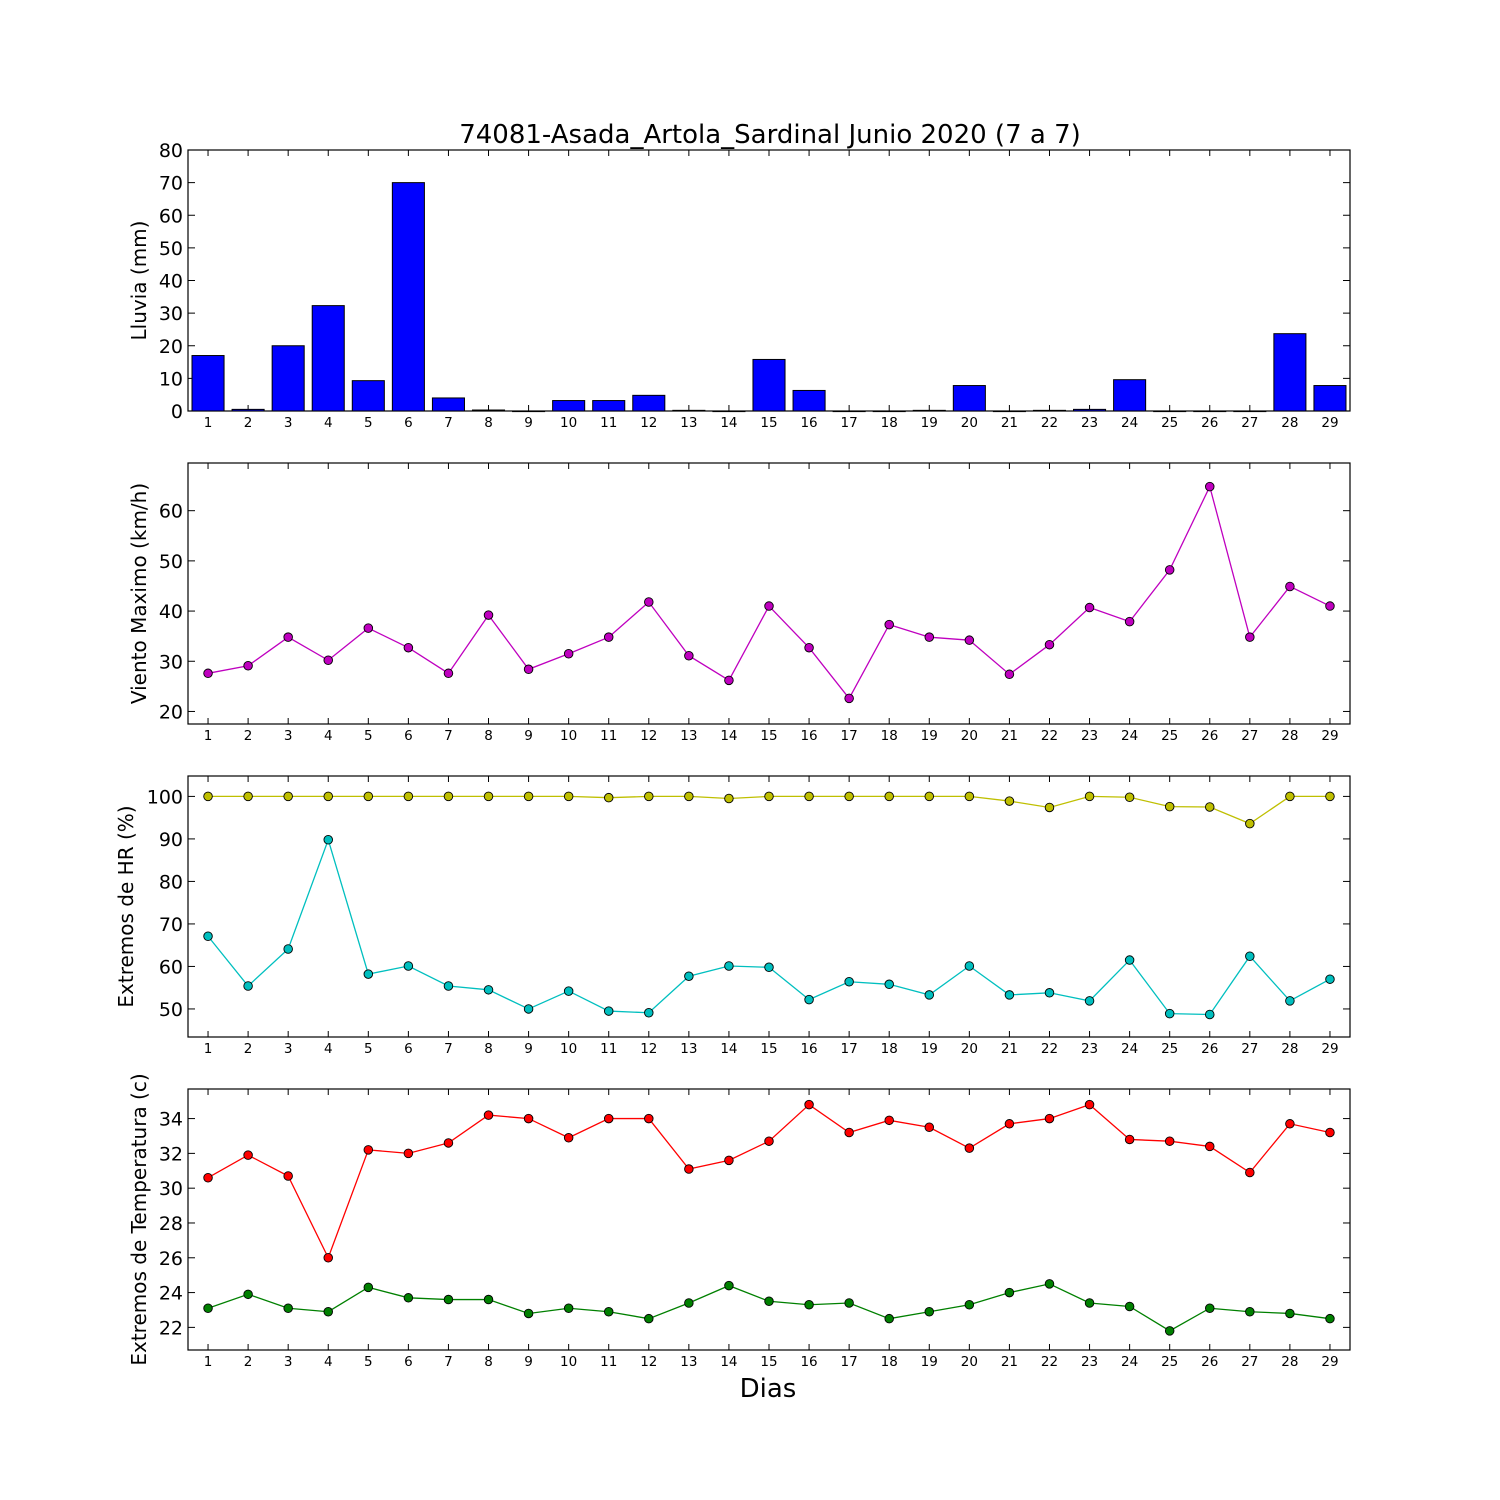  Describe the element at coordinates (808, 1049) in the screenshot. I see `humidity-xtick-label: 16` at that location.